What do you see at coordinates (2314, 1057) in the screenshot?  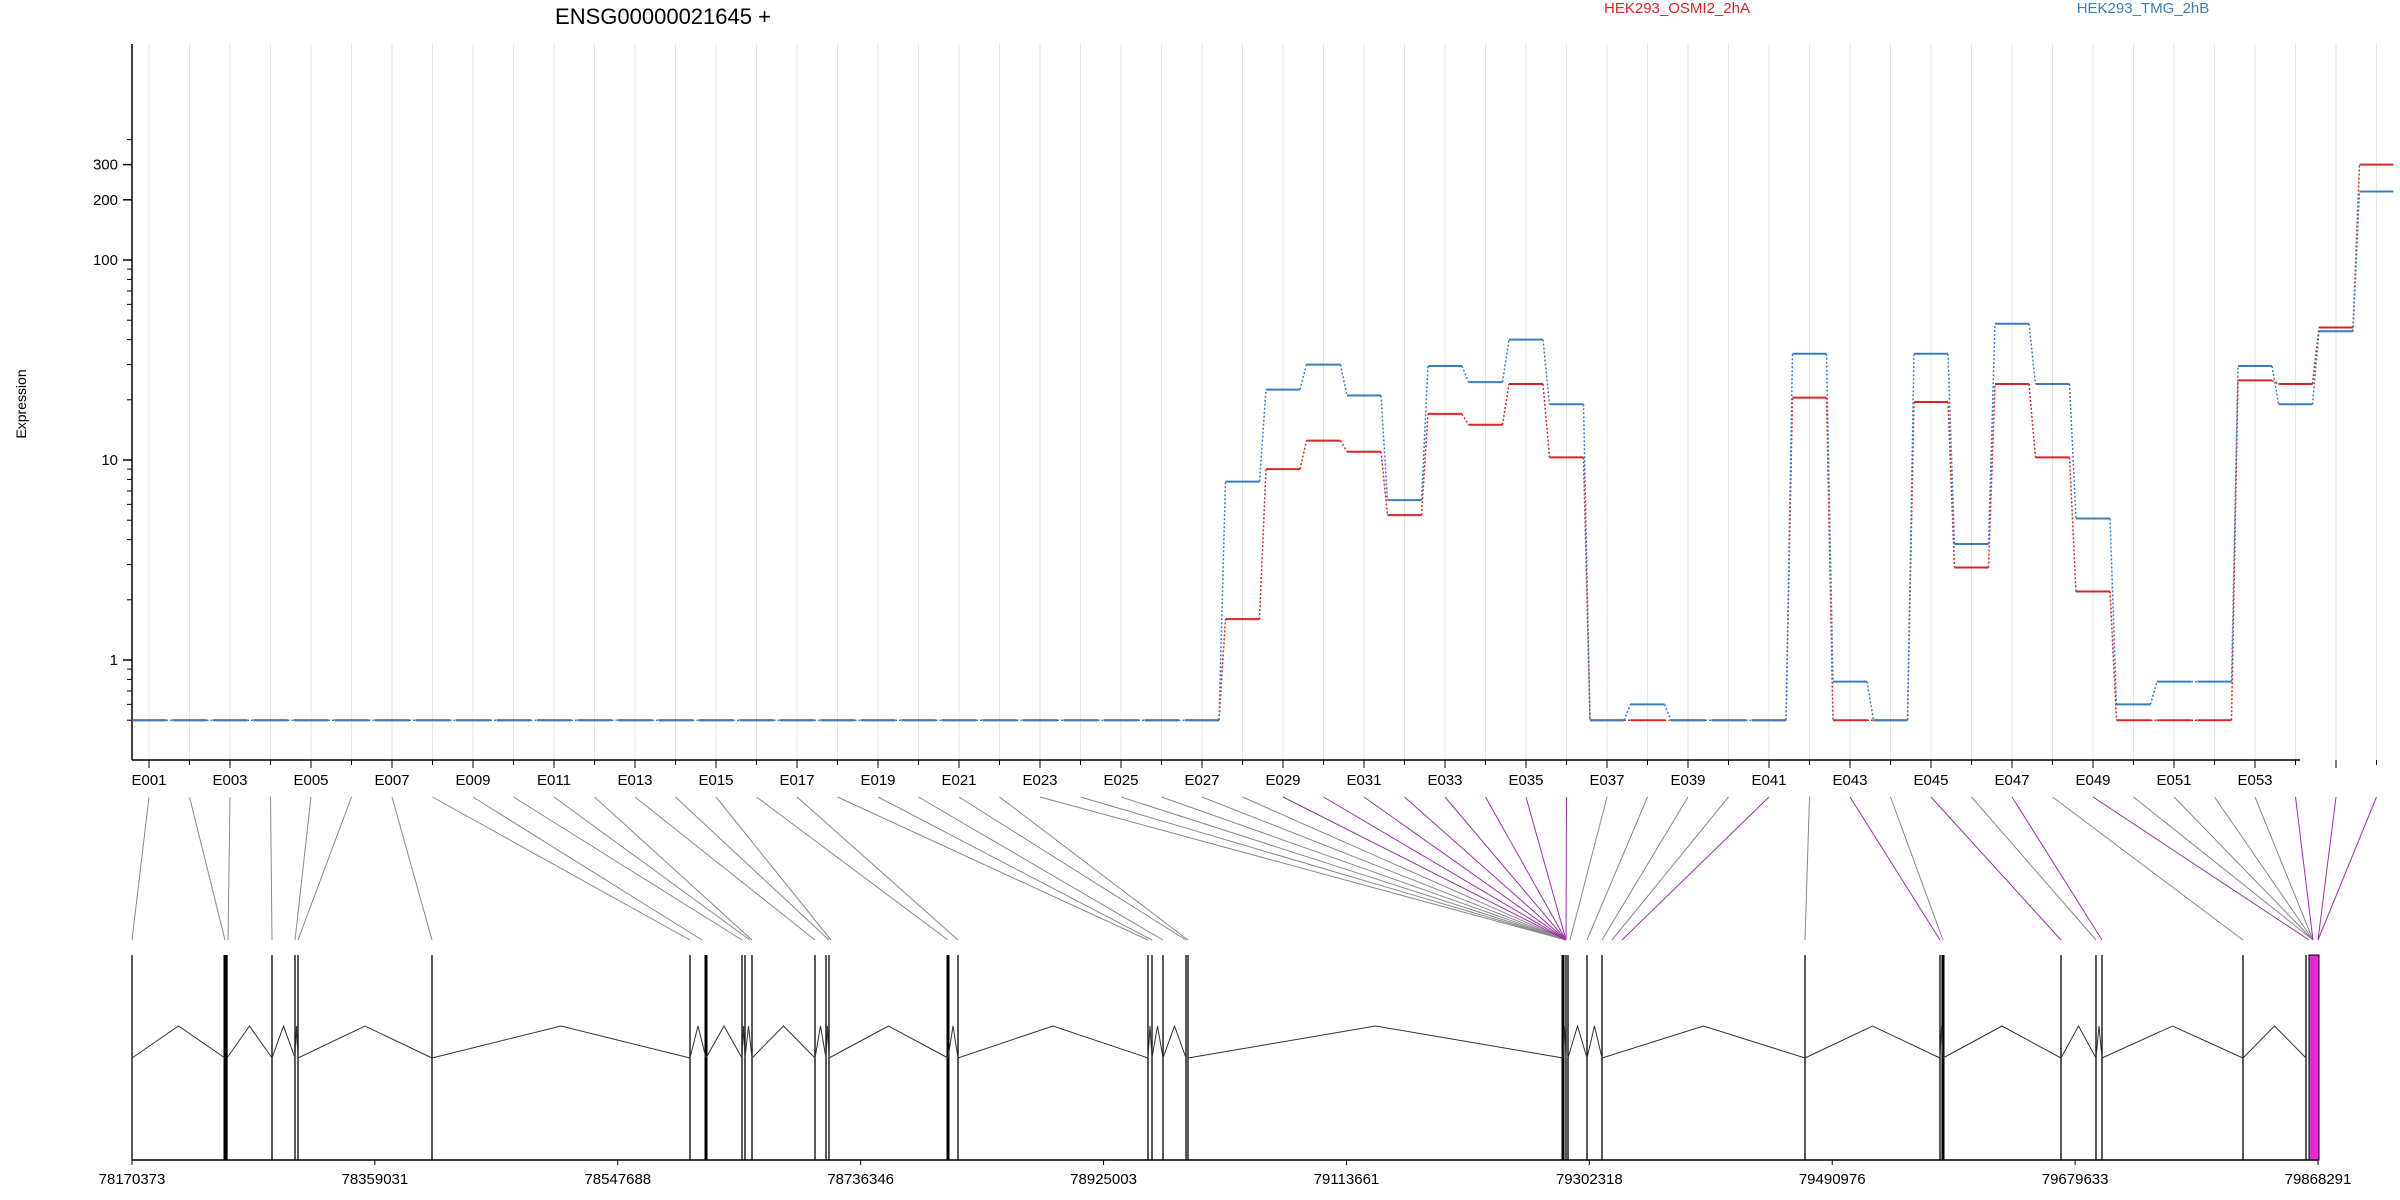 I see `highlighted-exon` at bounding box center [2314, 1057].